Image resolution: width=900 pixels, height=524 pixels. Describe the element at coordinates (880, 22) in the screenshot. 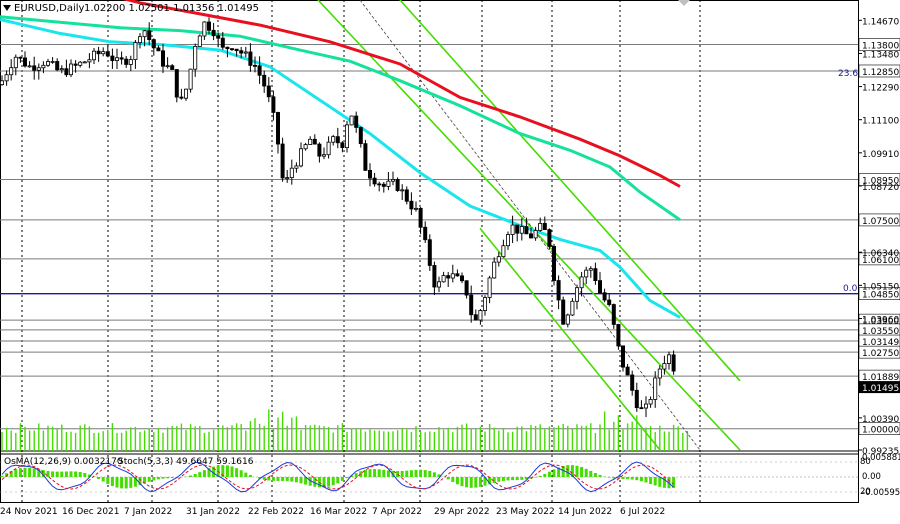

I see `y-tick-label: 1.14670` at that location.